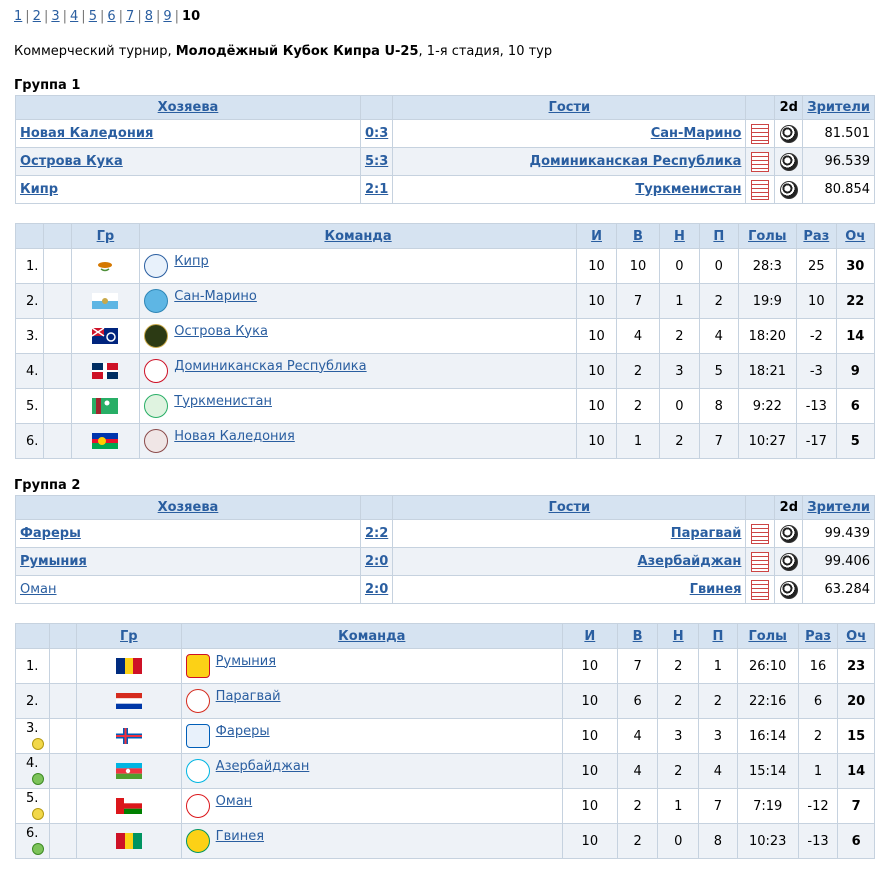  Describe the element at coordinates (148, 16) in the screenshot. I see `page-link-8: 8` at that location.